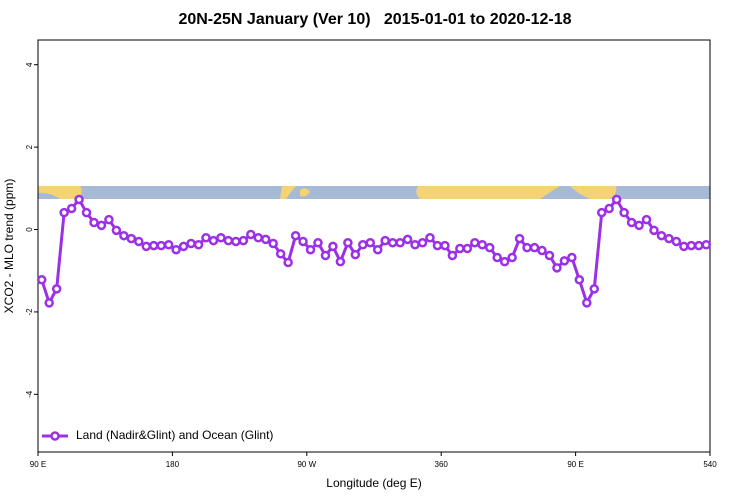 This screenshot has height=500, width=750. Describe the element at coordinates (442, 464) in the screenshot. I see `x-tick-label: 360` at that location.